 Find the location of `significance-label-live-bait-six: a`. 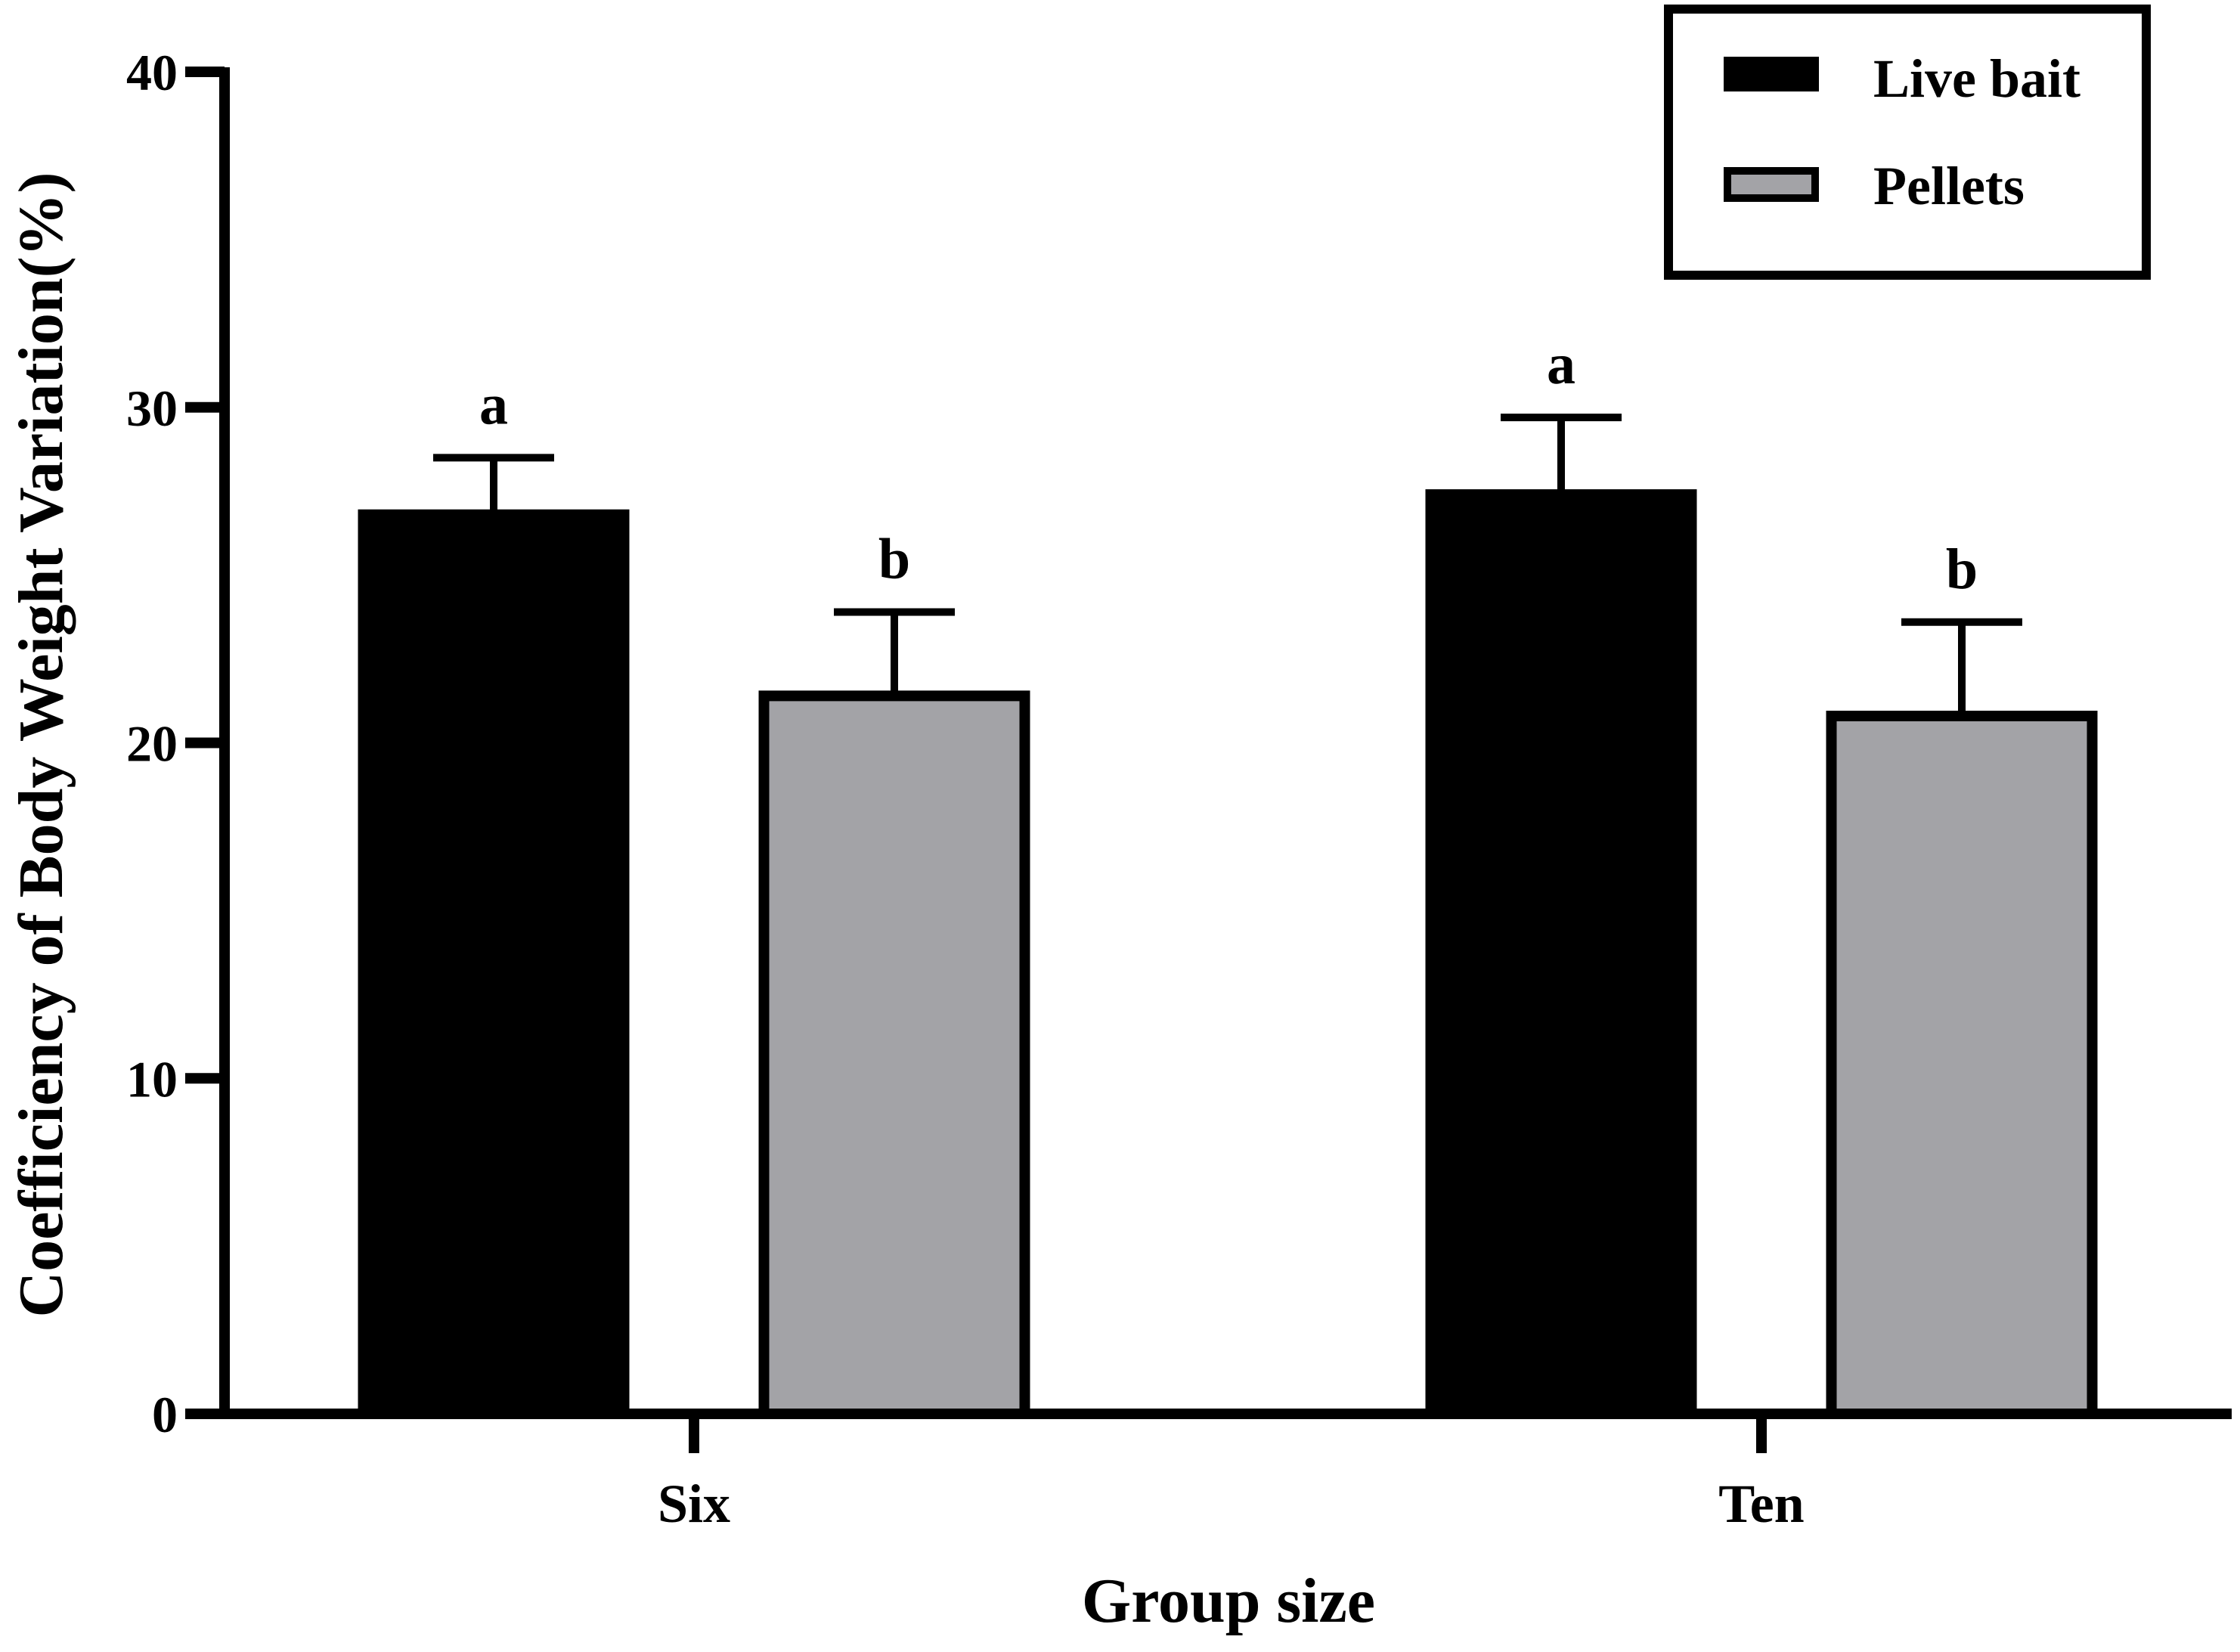

significance-label-live-bait-six: a is located at coordinates (494, 404).